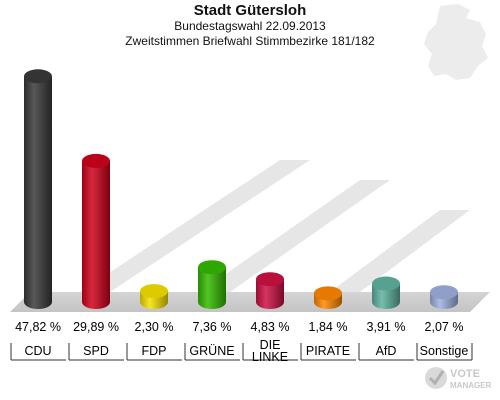 This screenshot has width=500, height=400. I want to click on value-label: 2,07 %, so click(444, 327).